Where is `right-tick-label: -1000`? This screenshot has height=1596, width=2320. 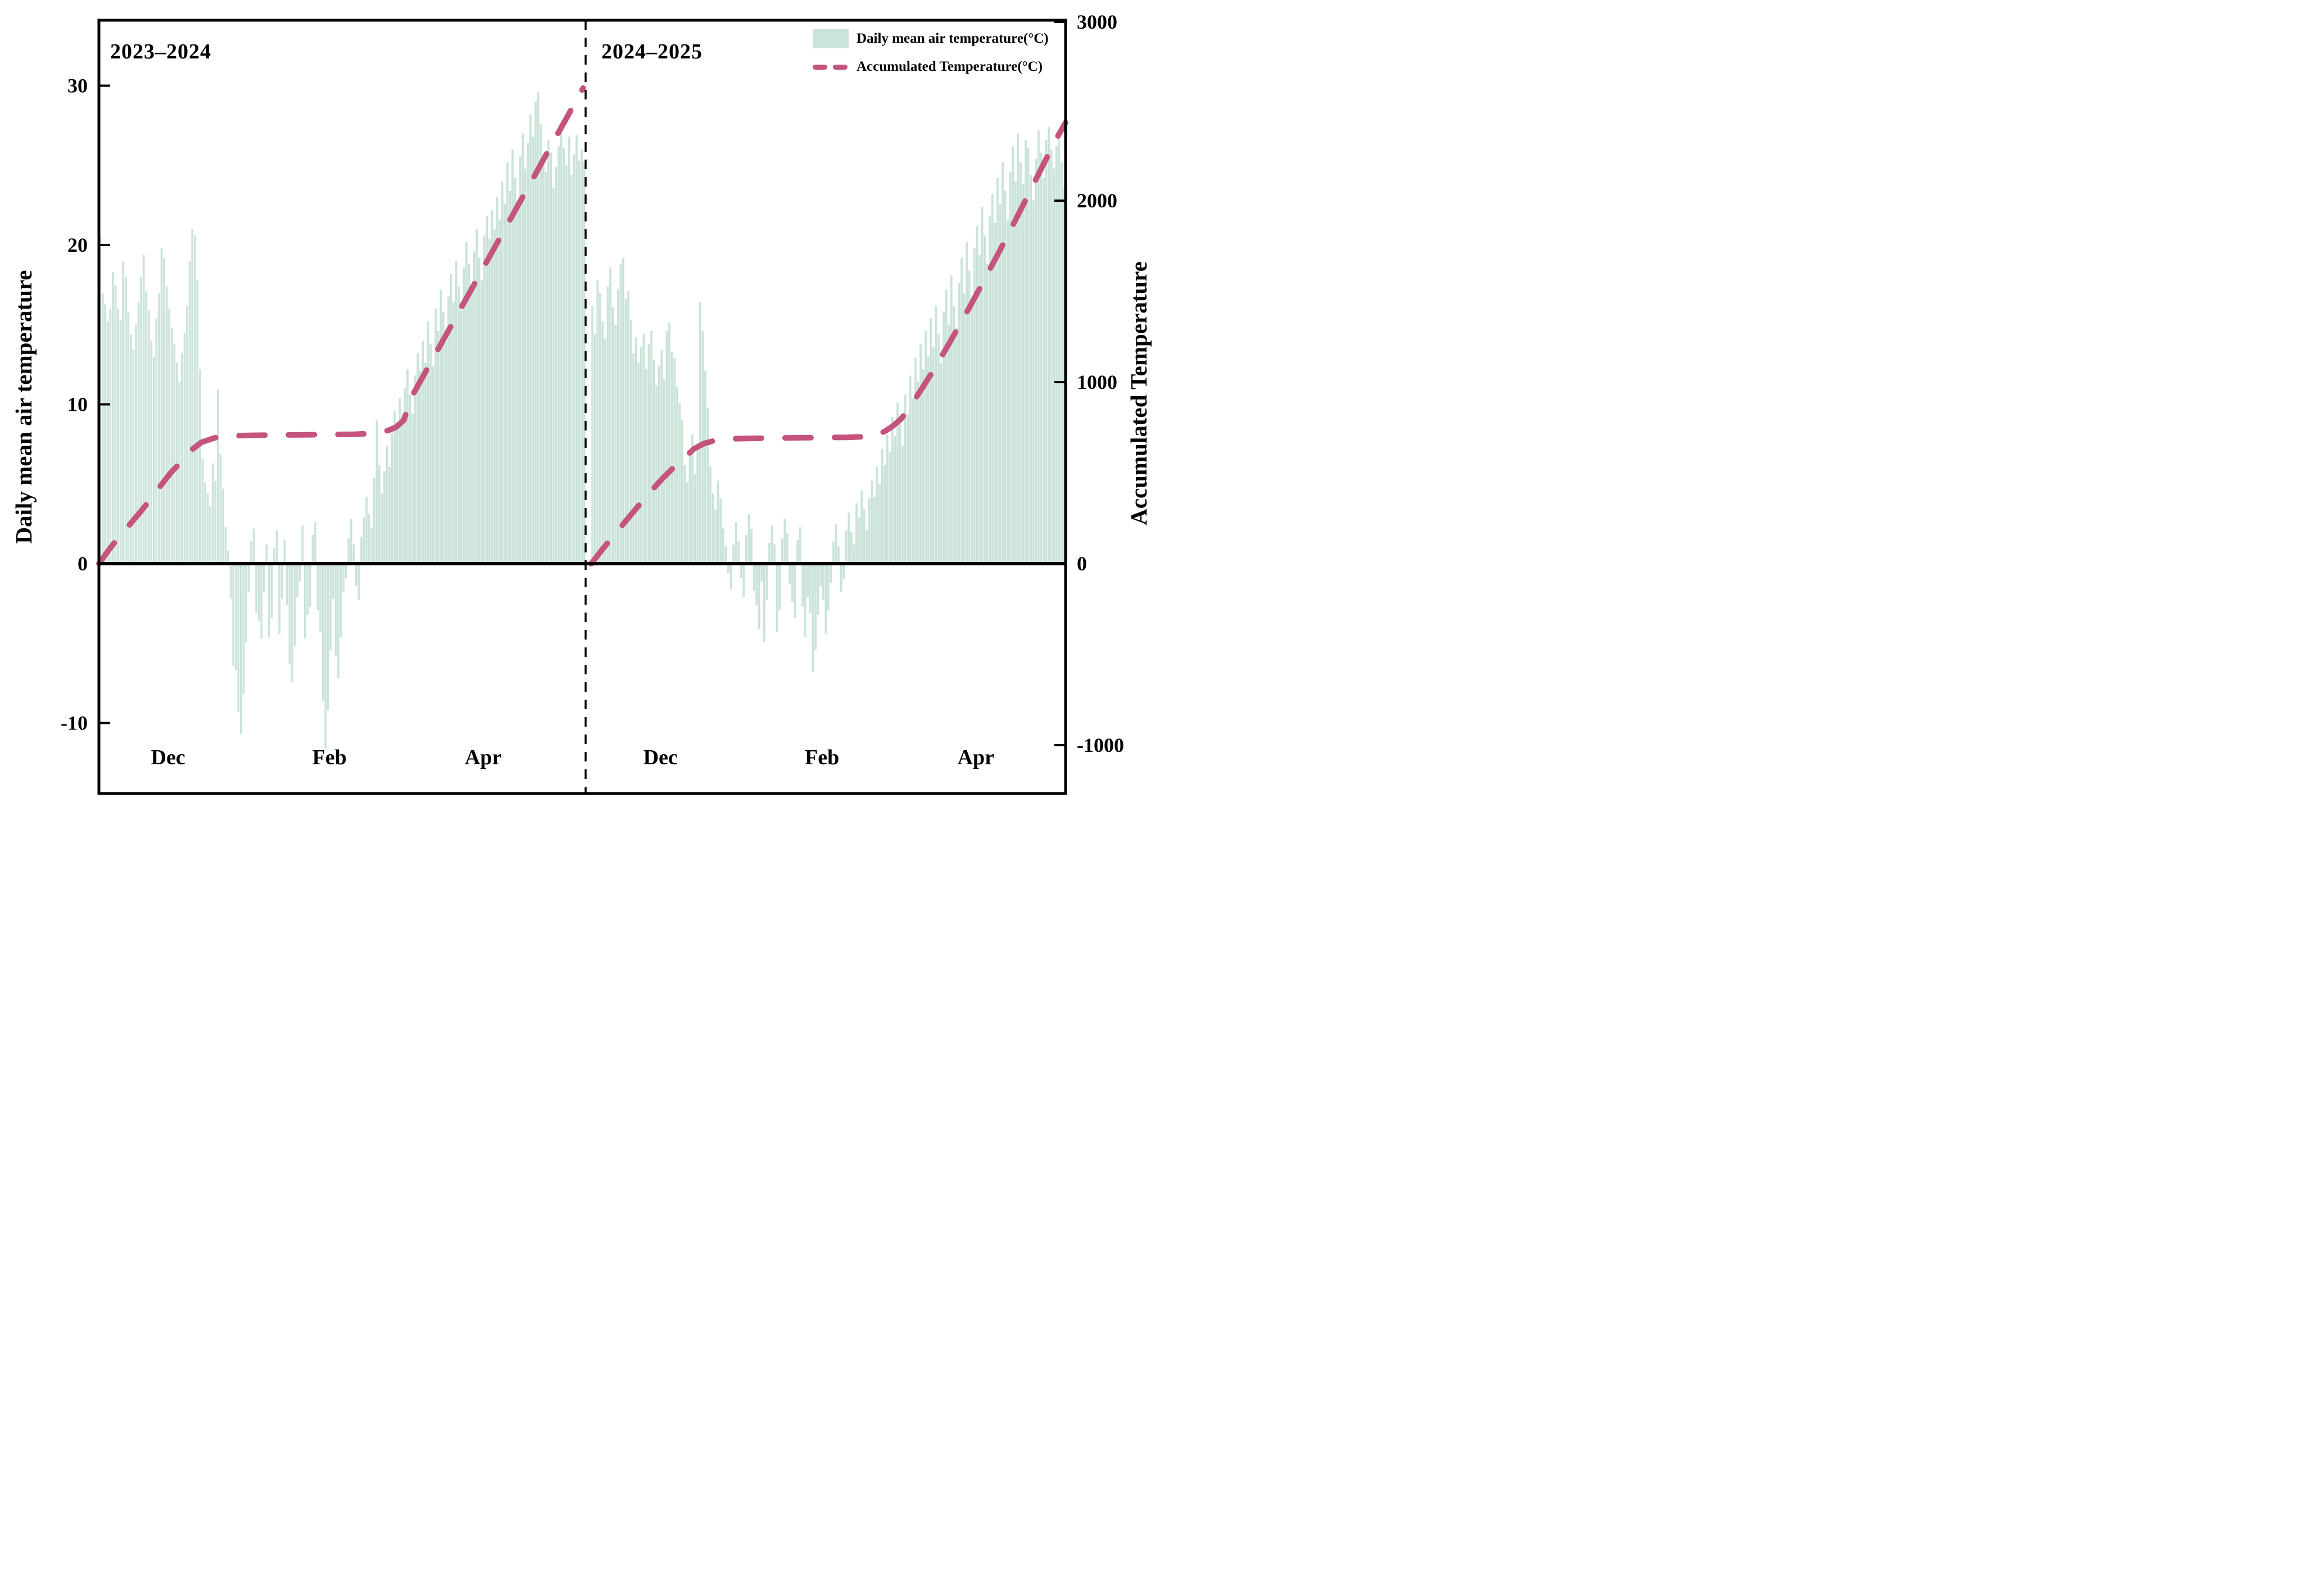 right-tick-label: -1000 is located at coordinates (1100, 745).